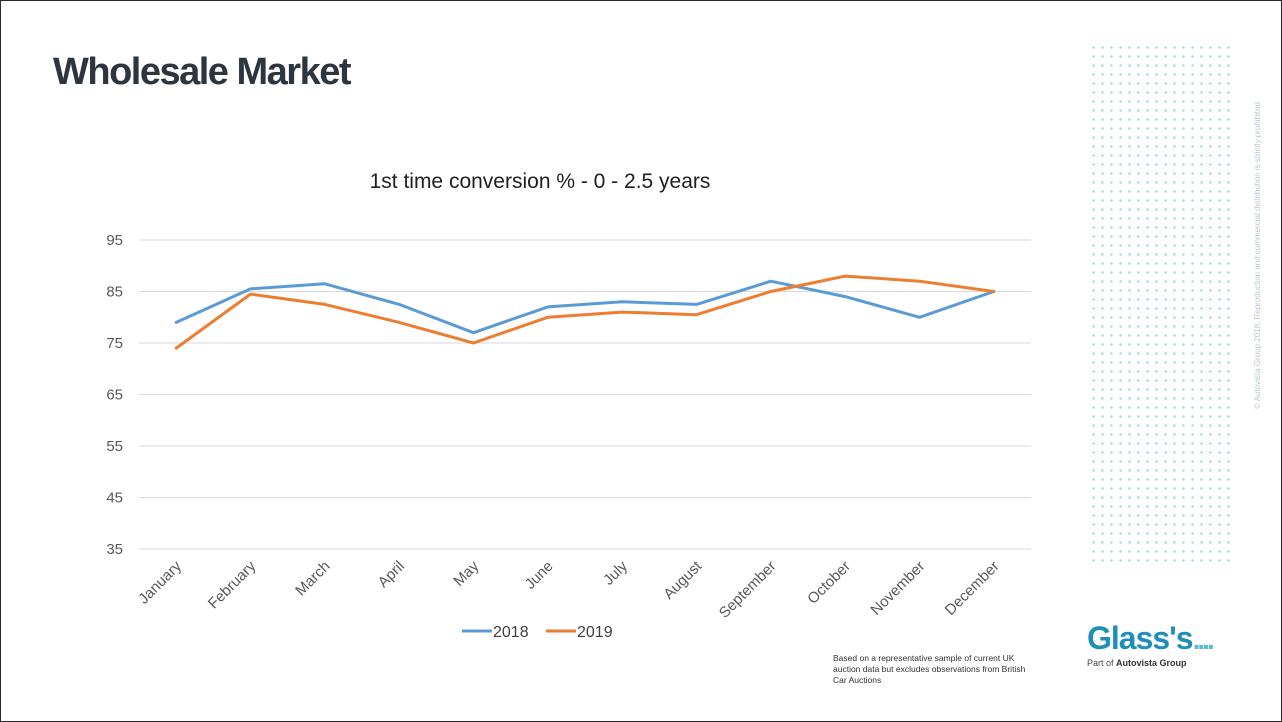 Image resolution: width=1282 pixels, height=722 pixels. I want to click on x-tick-label: April, so click(391, 574).